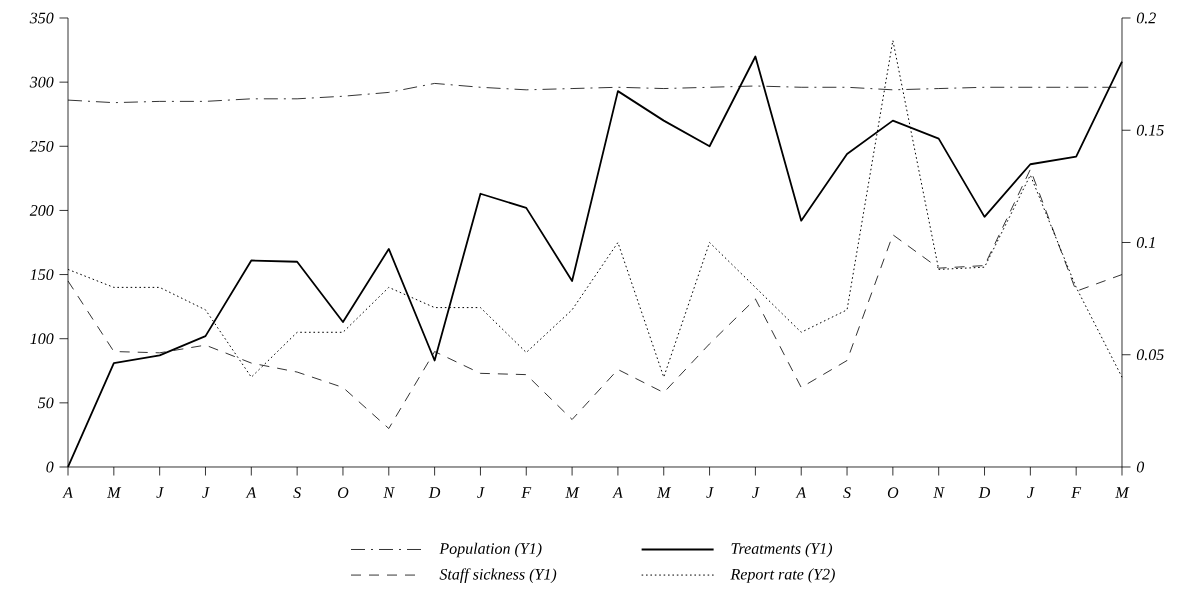 The height and width of the screenshot is (604, 1185). What do you see at coordinates (782, 575) in the screenshot?
I see `legend-label: Report rate (Y2)` at bounding box center [782, 575].